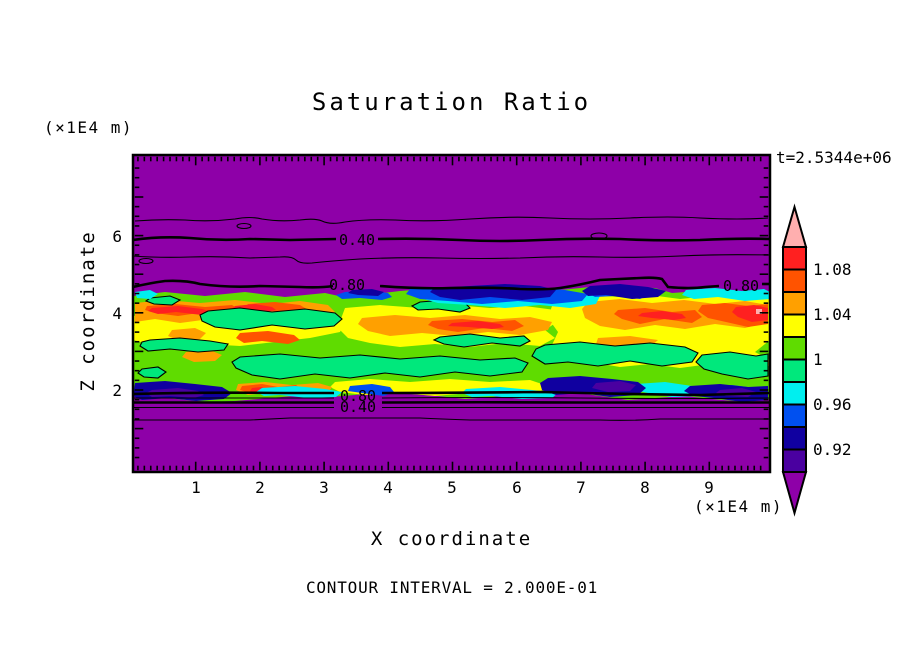 The height and width of the screenshot is (654, 904). I want to click on saturation-band, so click(451, 343).